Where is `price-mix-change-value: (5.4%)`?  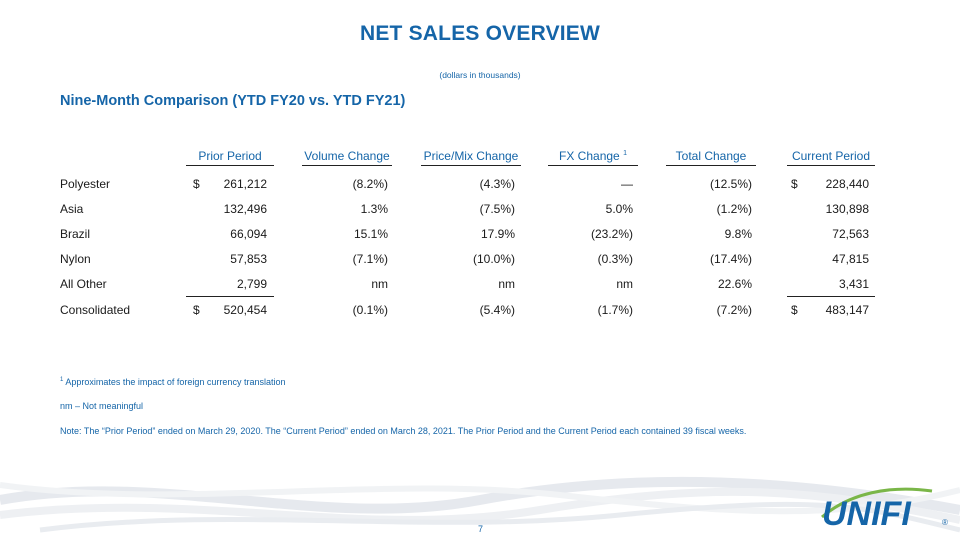
price-mix-change-value: (5.4%) is located at coordinates (497, 310).